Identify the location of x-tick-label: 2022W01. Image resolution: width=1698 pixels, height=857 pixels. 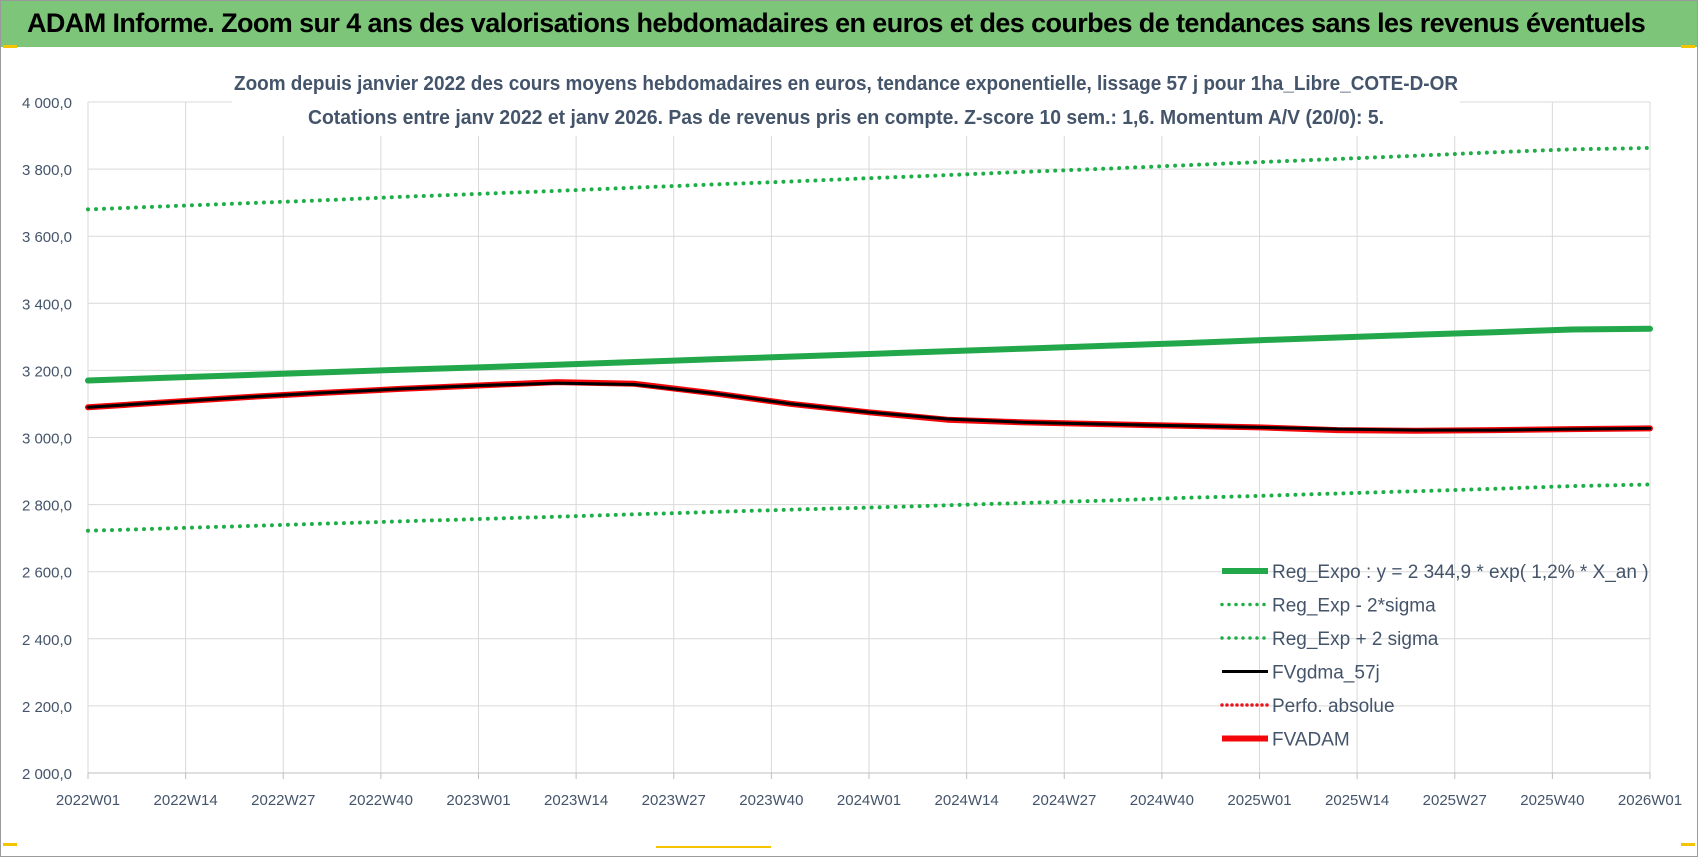
(88, 800).